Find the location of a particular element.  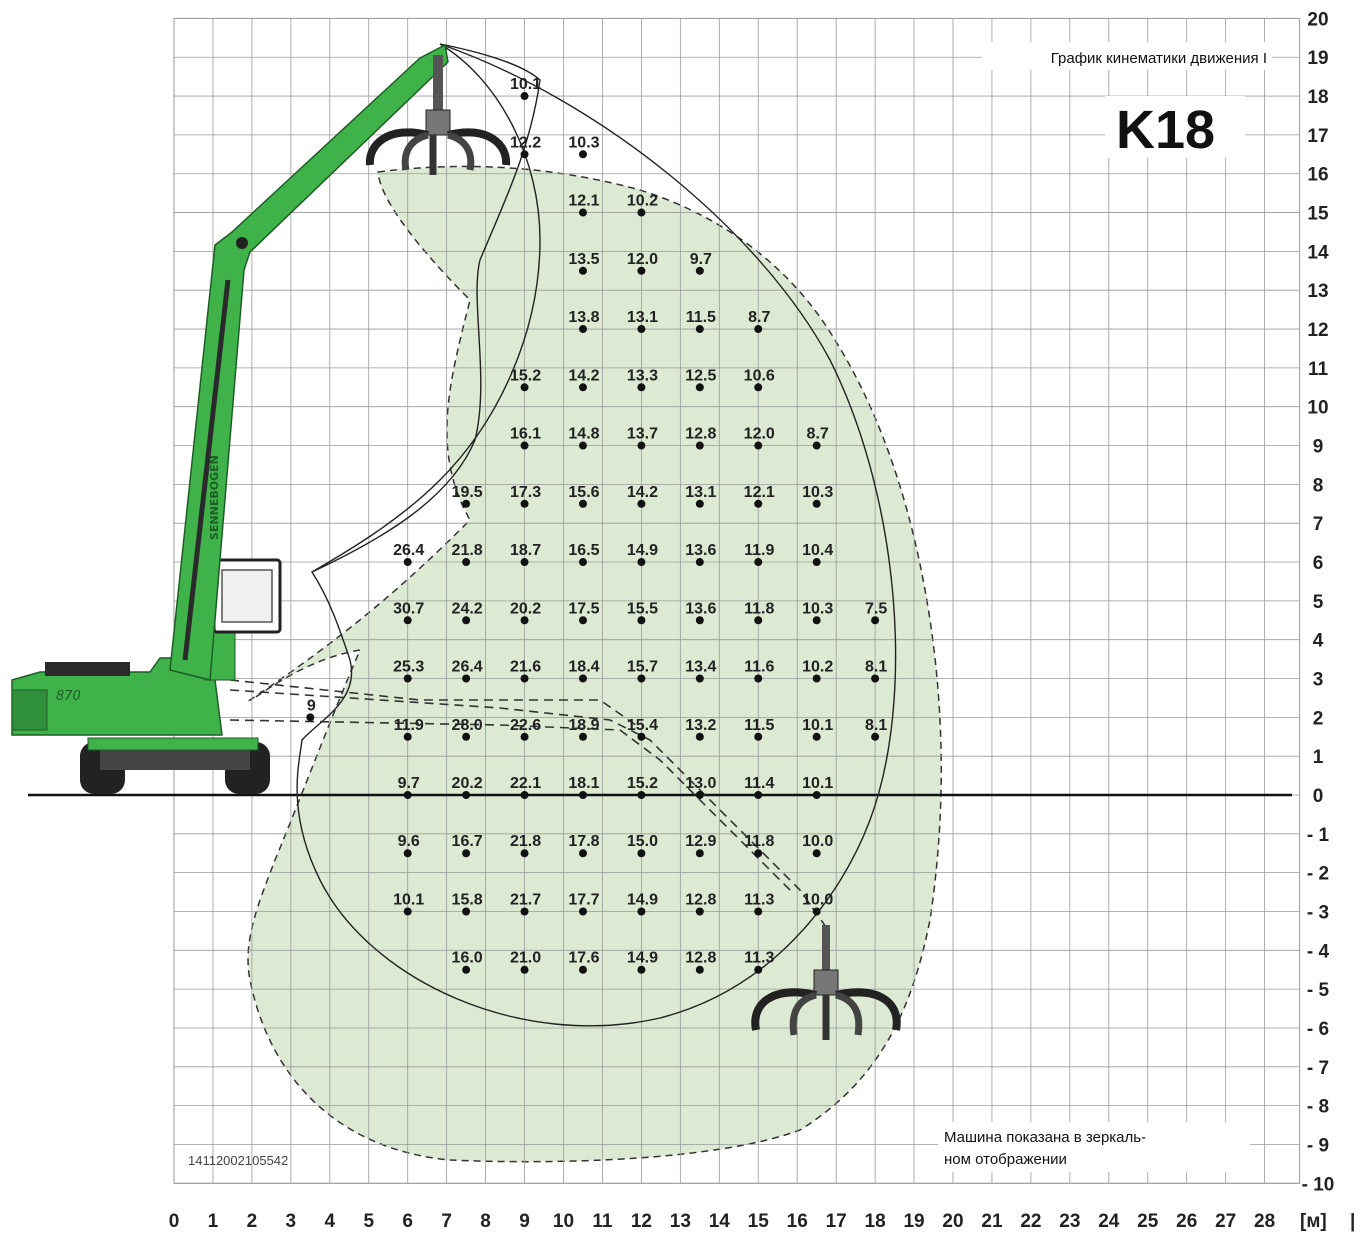

capacity-point: 9.7 is located at coordinates (701, 263).